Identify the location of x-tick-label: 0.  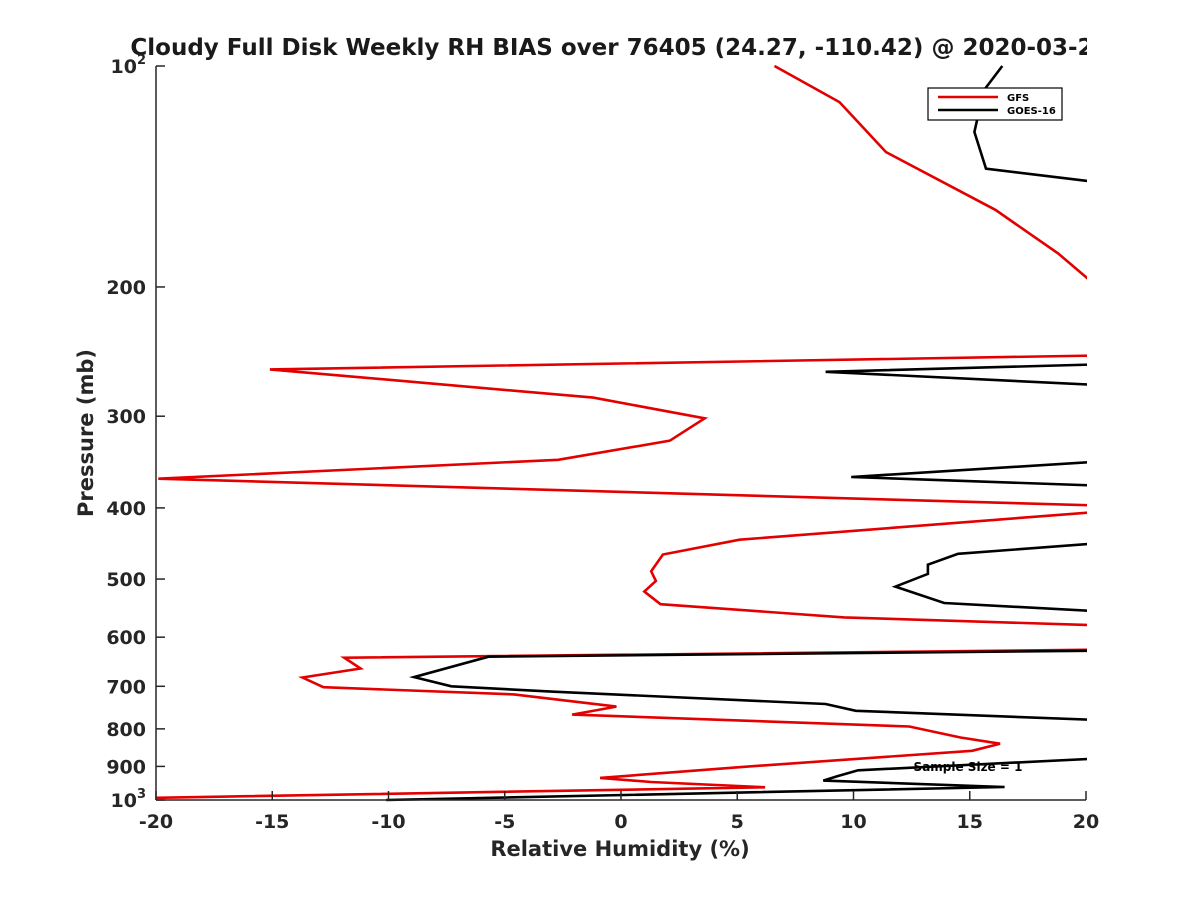
(620, 822).